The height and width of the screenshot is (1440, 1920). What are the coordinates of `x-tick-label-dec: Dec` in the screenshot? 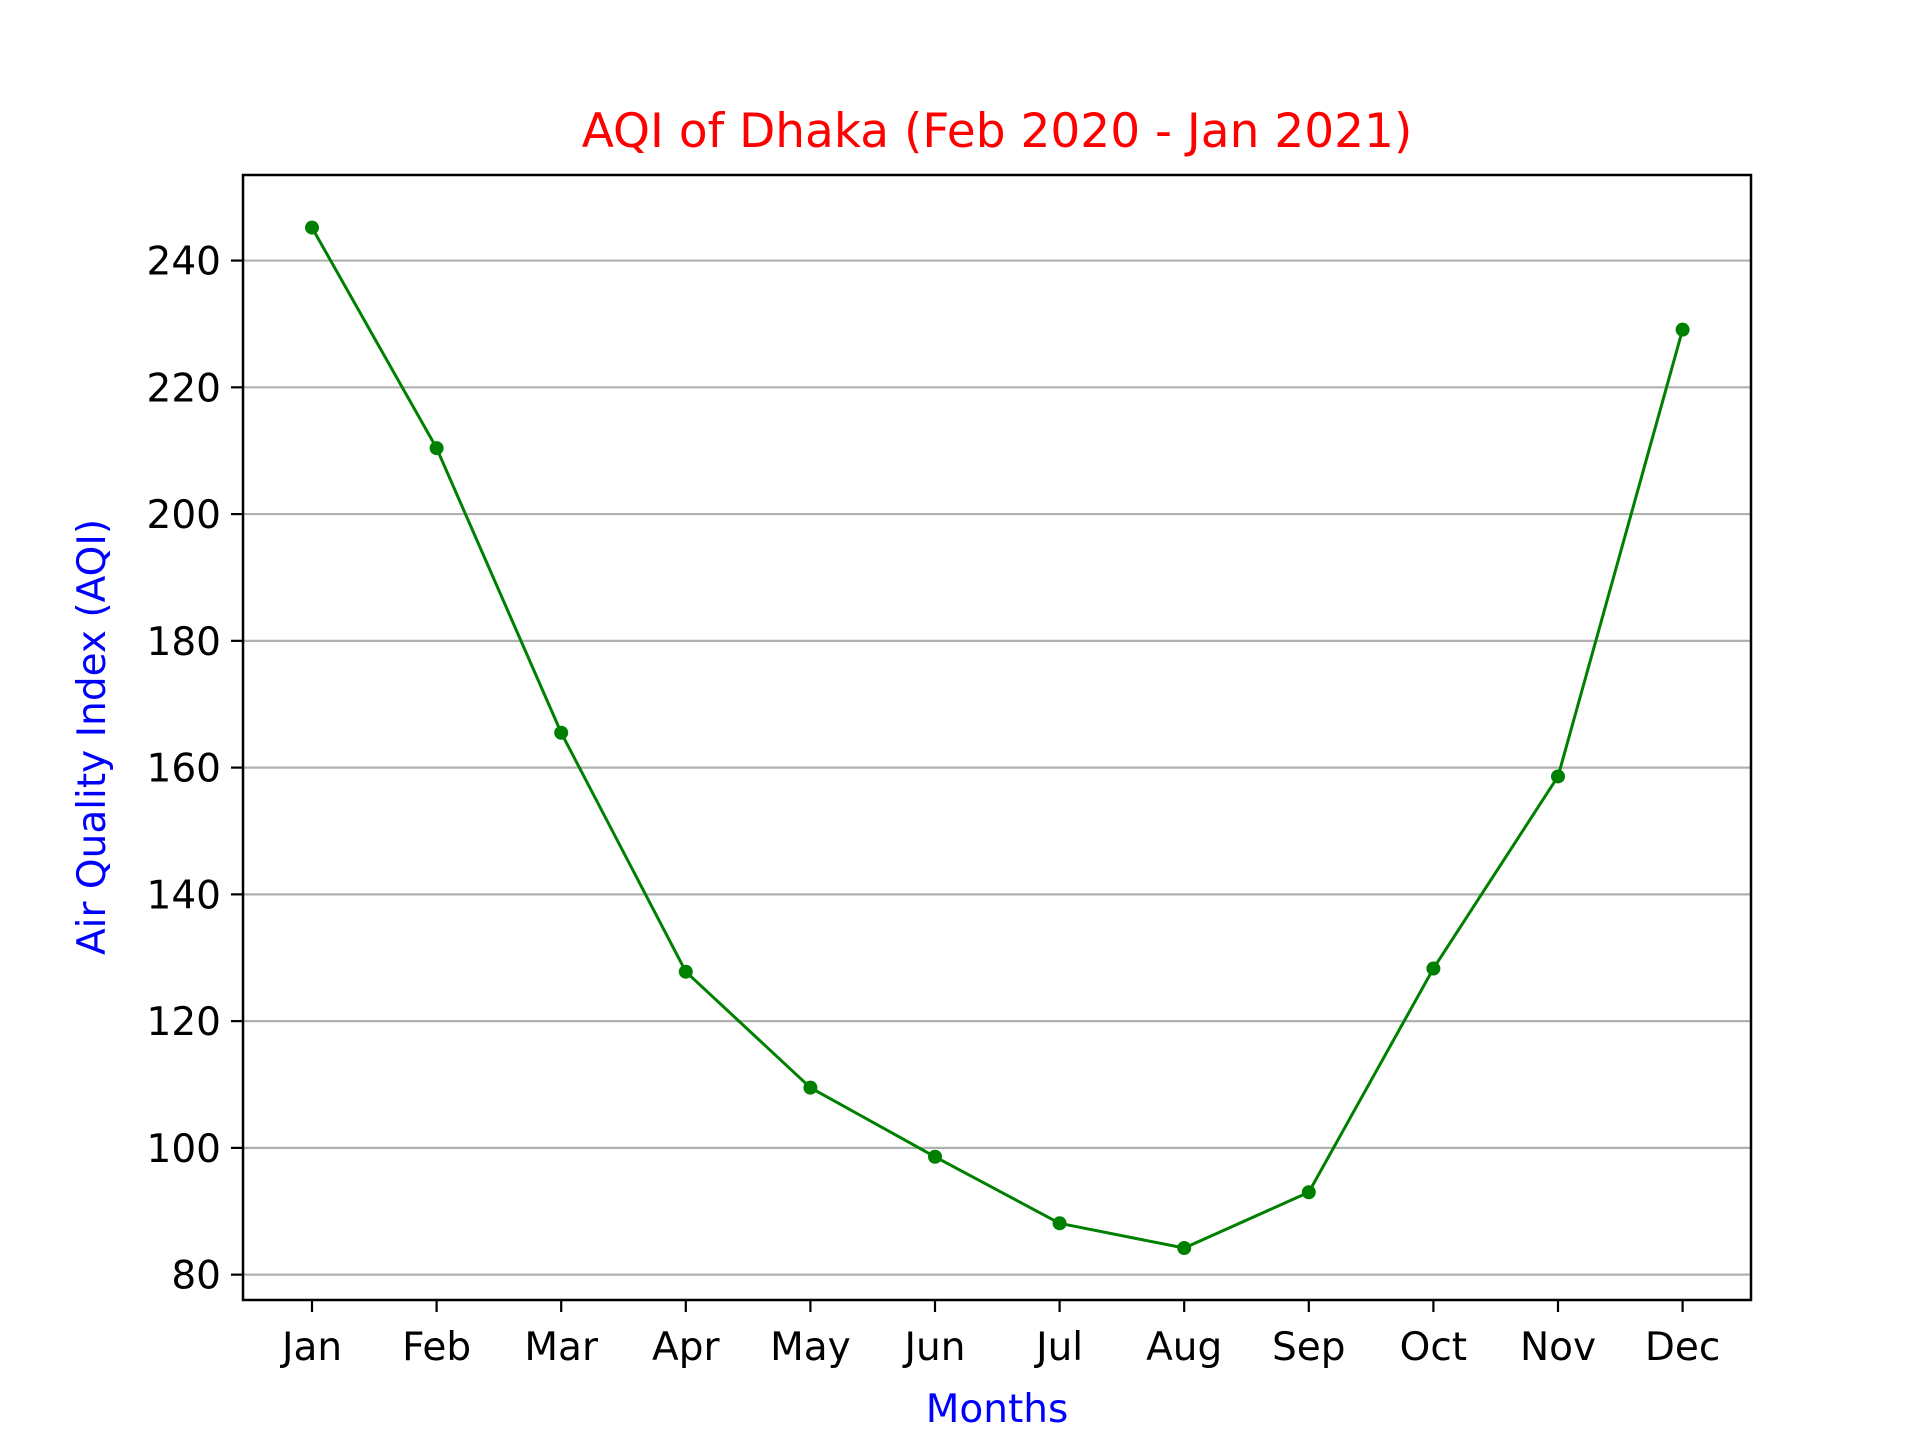 It's located at (1682, 1347).